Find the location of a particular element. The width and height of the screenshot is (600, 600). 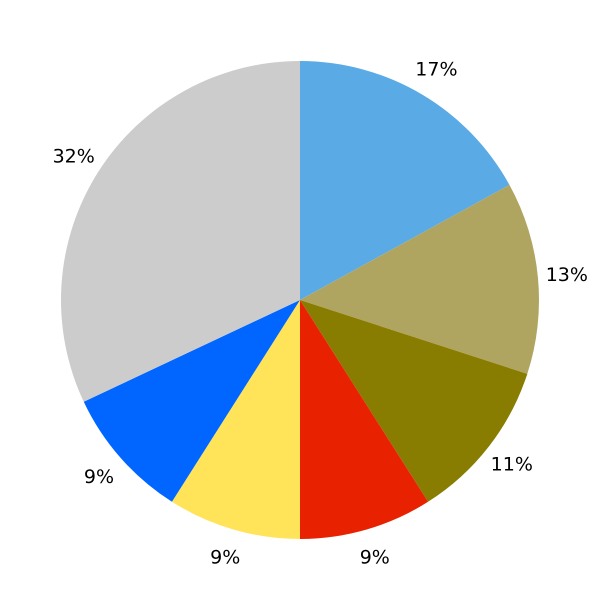

slice-label-5: 9% is located at coordinates (99, 477).